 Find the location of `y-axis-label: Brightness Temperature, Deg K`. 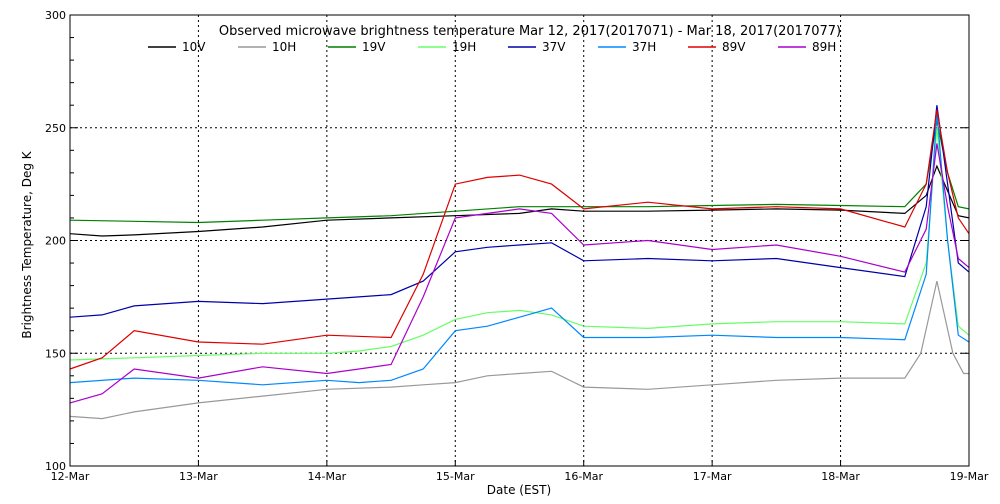

y-axis-label: Brightness Temperature, Deg K is located at coordinates (27, 244).